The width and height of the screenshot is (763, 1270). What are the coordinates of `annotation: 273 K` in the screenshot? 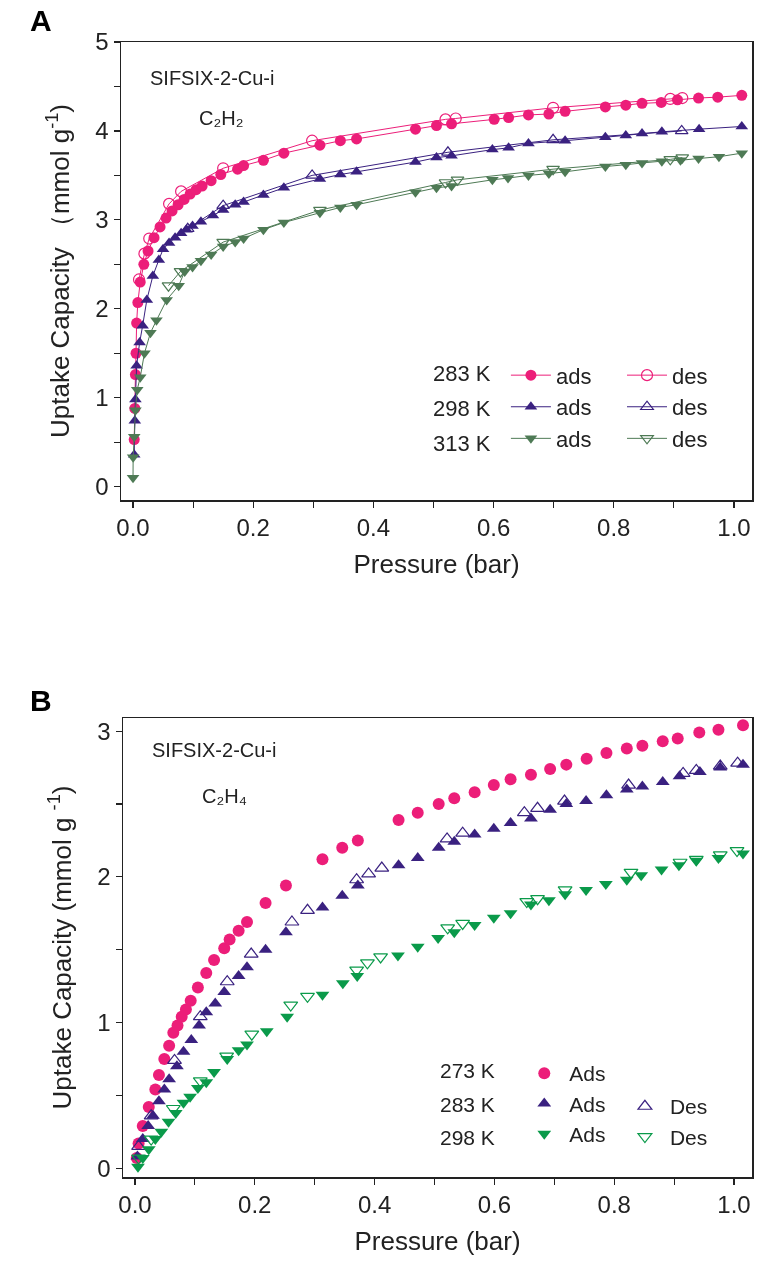 It's located at (467, 1070).